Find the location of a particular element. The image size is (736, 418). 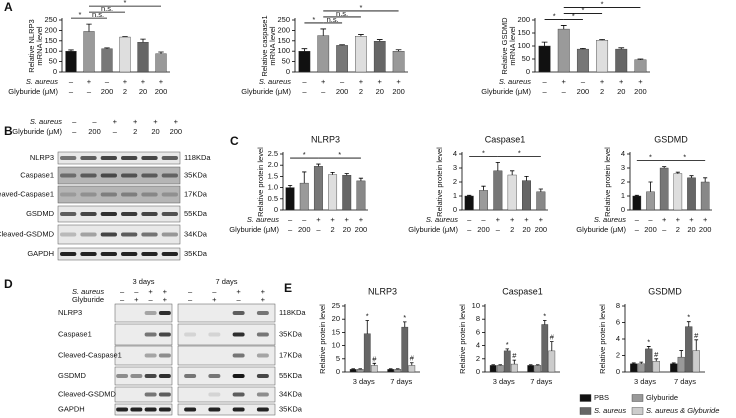

y-tick-label: 3 is located at coordinates (455, 167).